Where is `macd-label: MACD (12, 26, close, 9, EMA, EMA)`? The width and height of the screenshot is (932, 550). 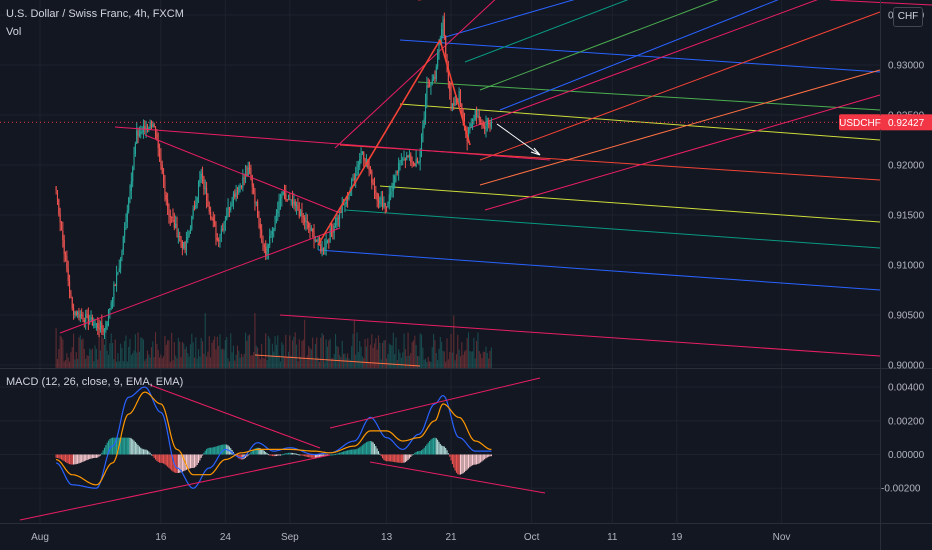
macd-label: MACD (12, 26, close, 9, EMA, EMA) is located at coordinates (95, 382).